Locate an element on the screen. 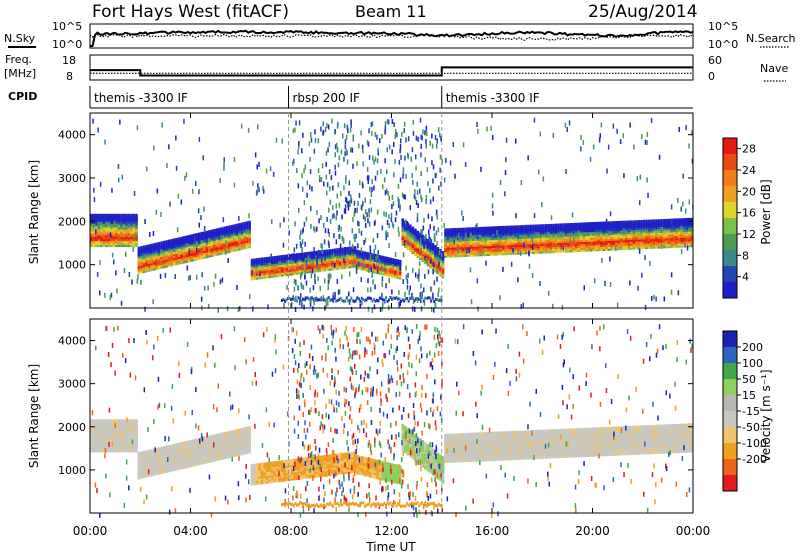 This screenshot has height=554, width=800. freq-label: Freq. is located at coordinates (18, 59).